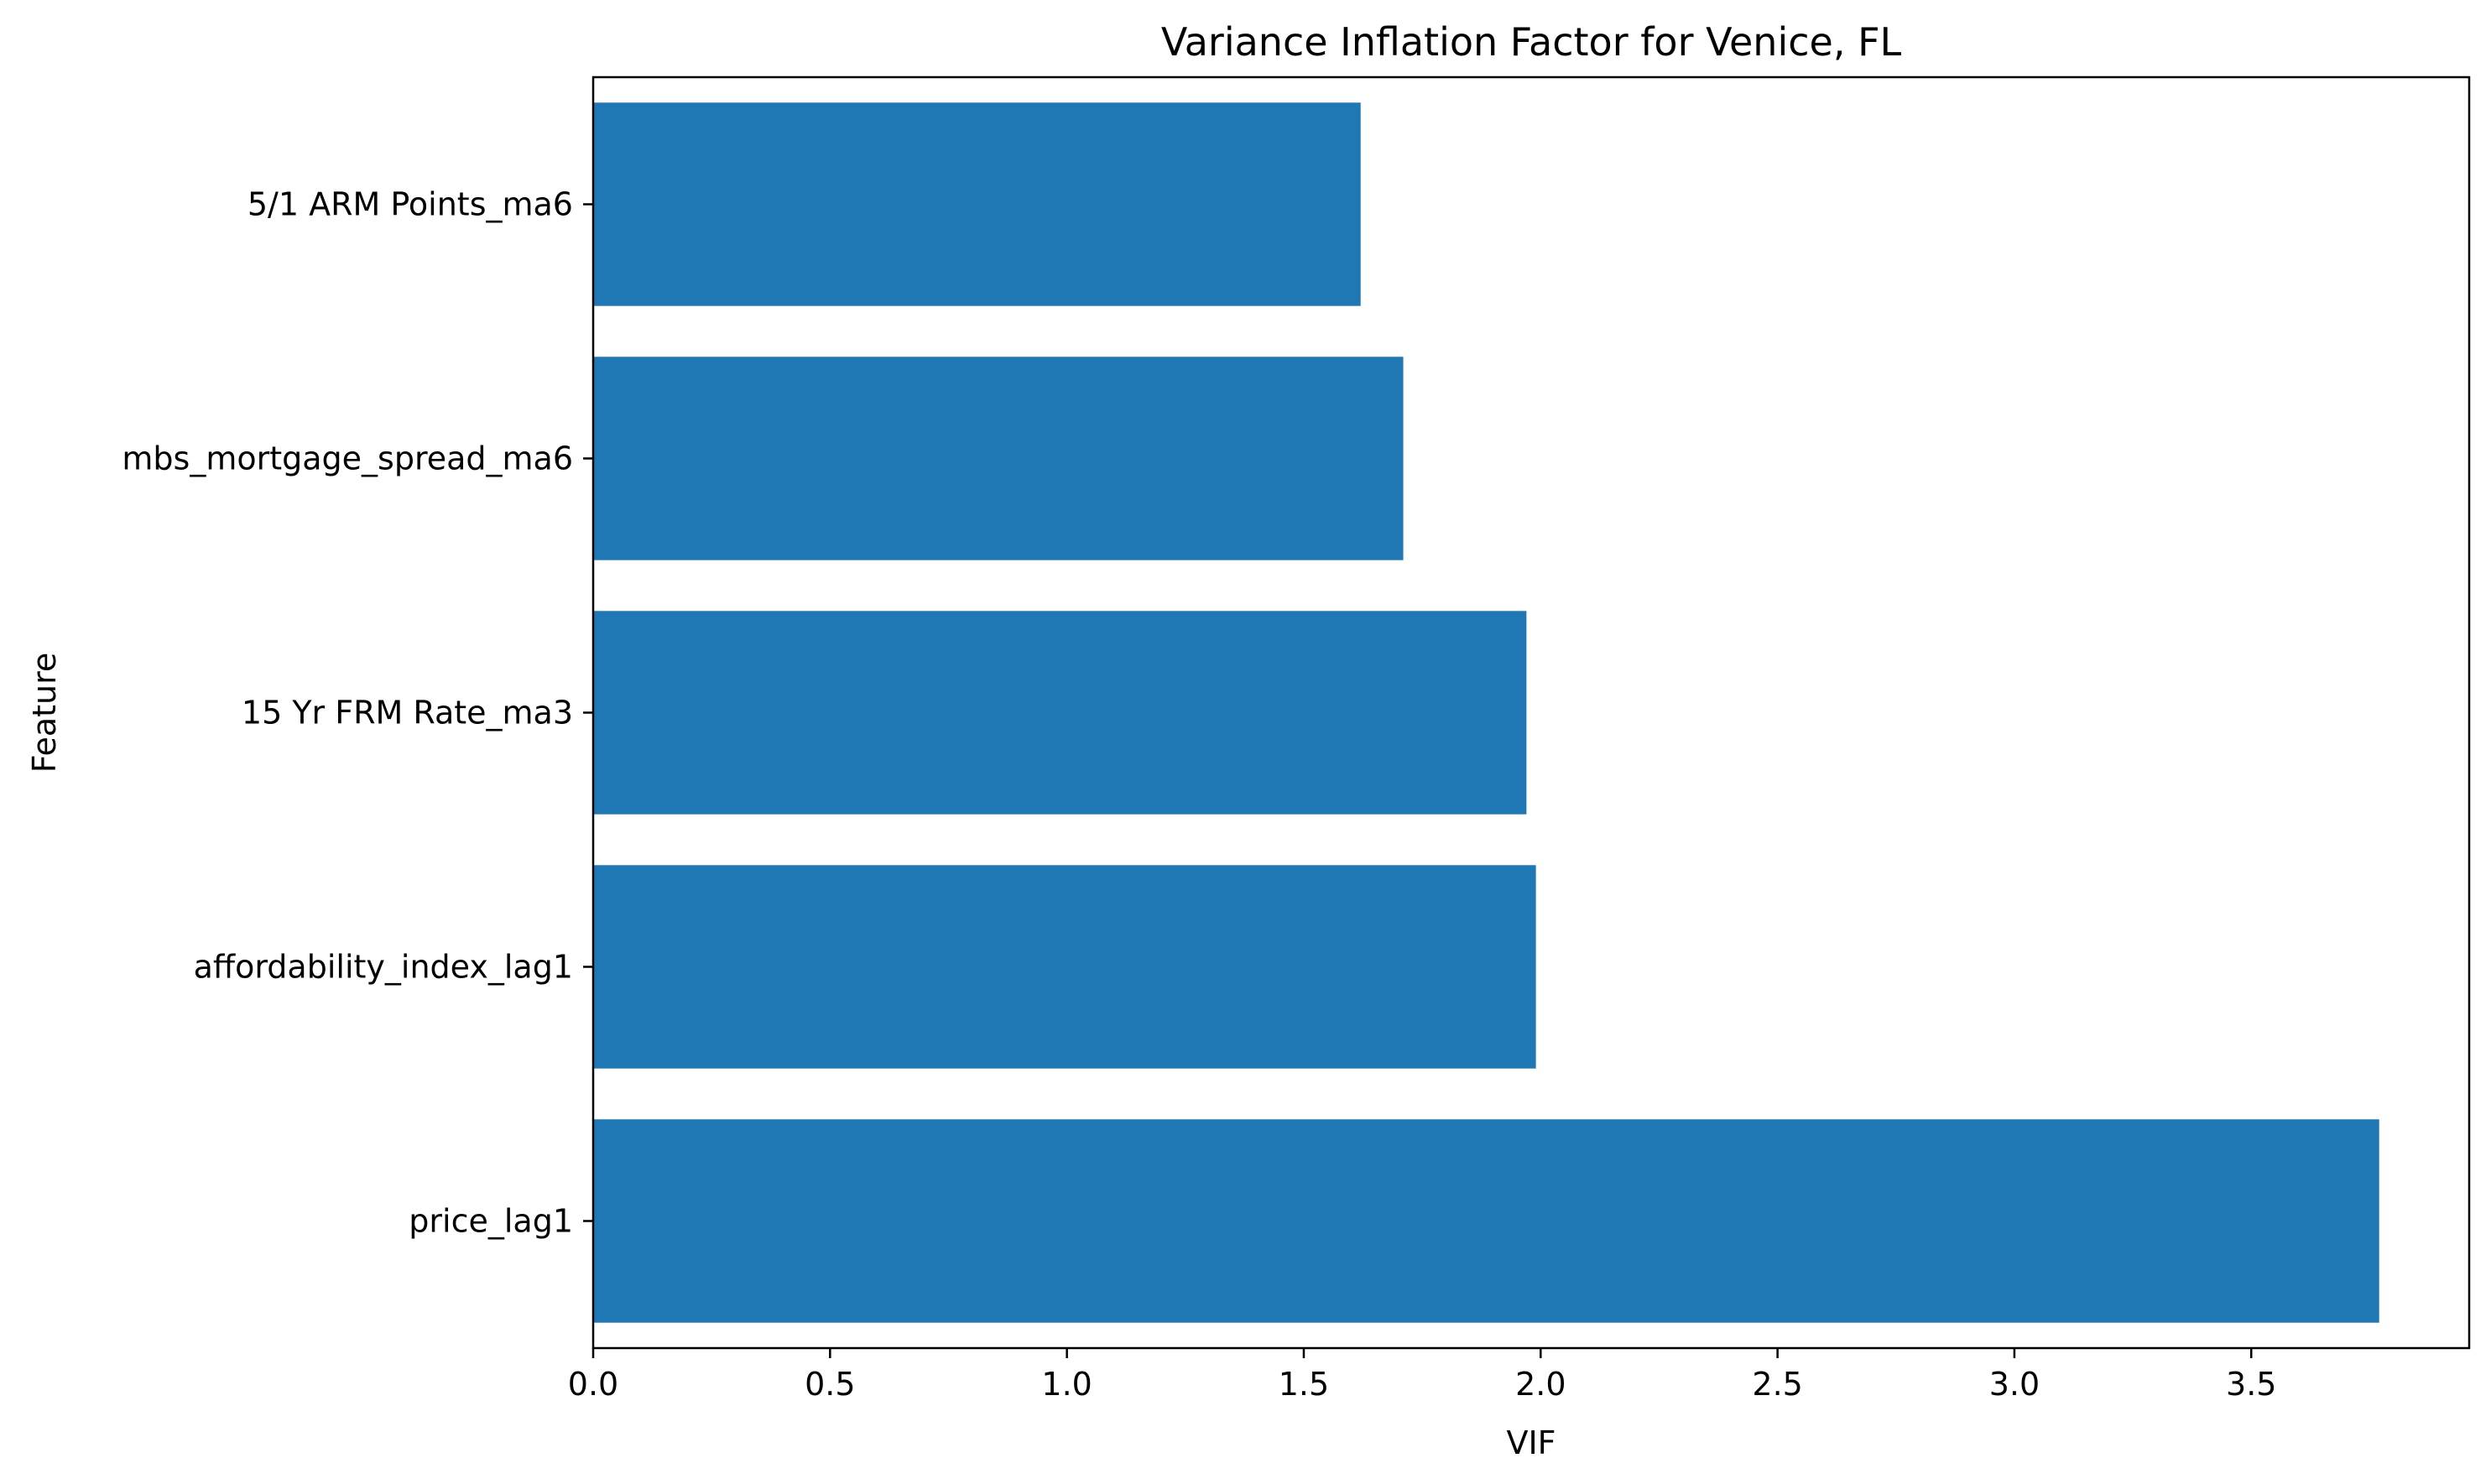 This screenshot has width=2491, height=1484. I want to click on y-tick-label: affordability_index_lag1, so click(383, 967).